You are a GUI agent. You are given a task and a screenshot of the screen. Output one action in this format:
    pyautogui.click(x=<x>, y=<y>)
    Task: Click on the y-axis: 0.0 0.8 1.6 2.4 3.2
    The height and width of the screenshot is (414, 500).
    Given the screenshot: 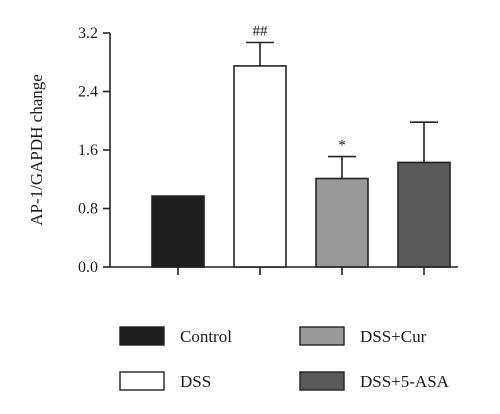 What is the action you would take?
    pyautogui.click(x=94, y=150)
    